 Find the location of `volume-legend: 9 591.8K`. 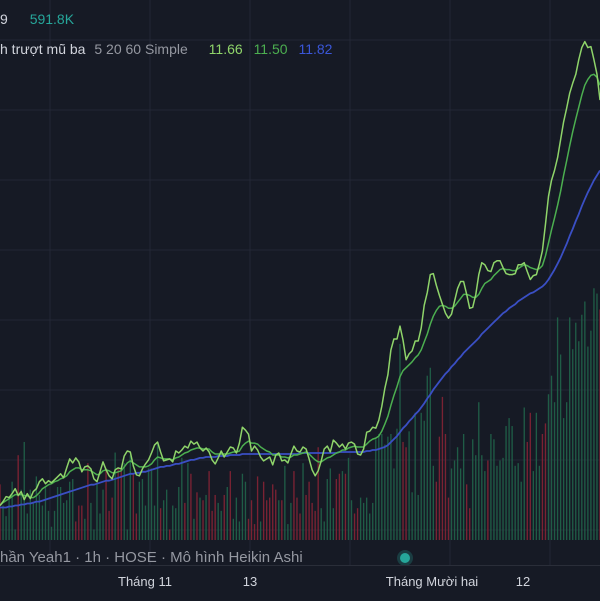

volume-legend: 9 591.8K is located at coordinates (37, 19).